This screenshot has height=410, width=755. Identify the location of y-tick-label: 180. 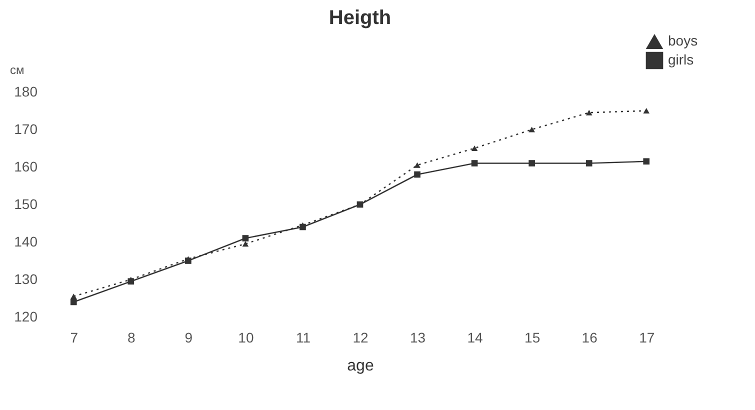
(26, 92).